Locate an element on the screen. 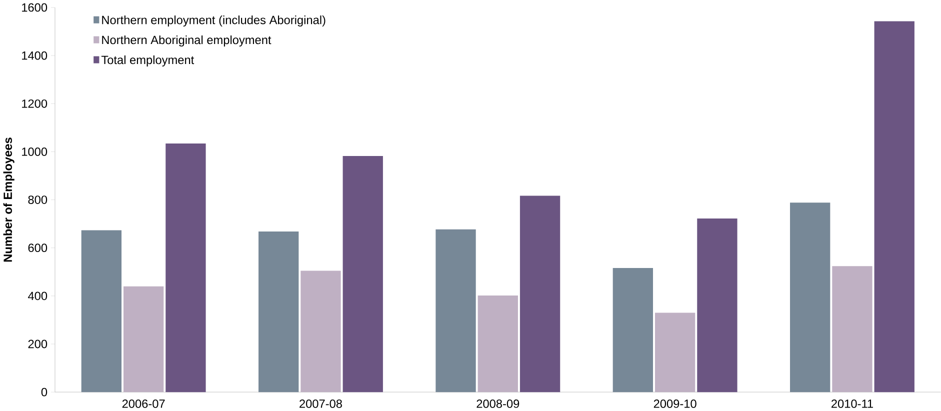 This screenshot has height=411, width=941. legend-label: Total employment is located at coordinates (147, 60).